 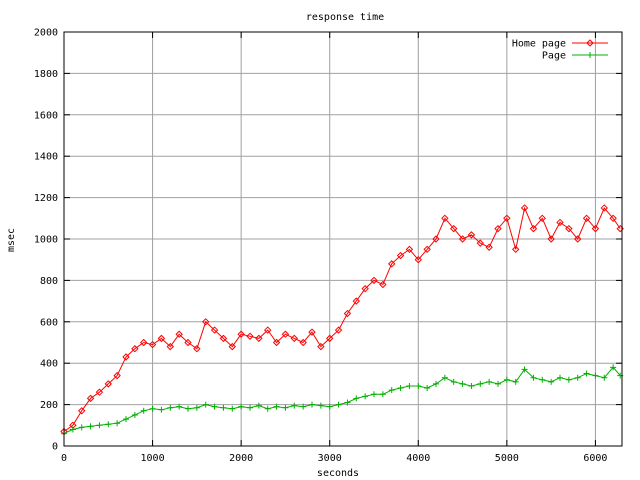 What do you see at coordinates (49, 364) in the screenshot?
I see `y-tick-label: 400` at bounding box center [49, 364].